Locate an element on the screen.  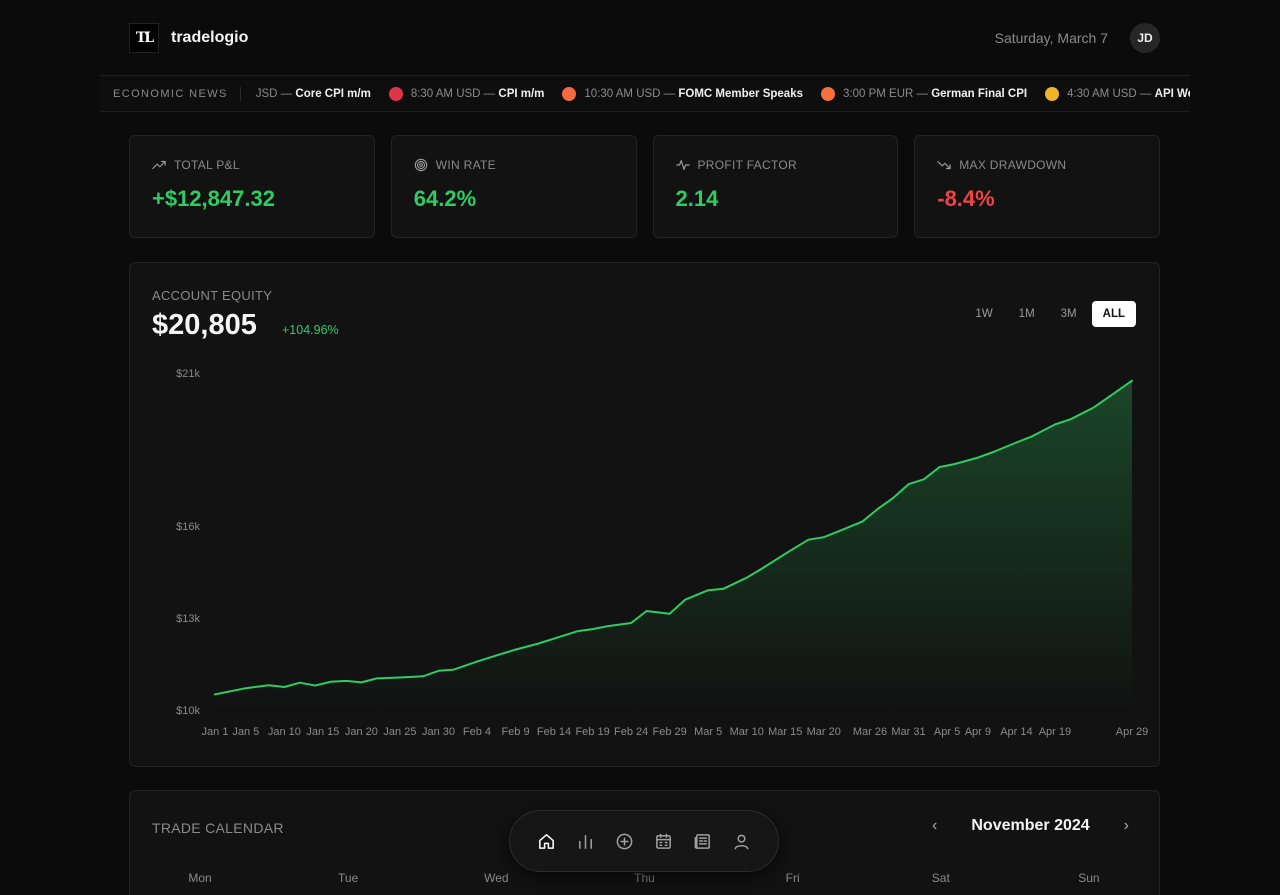
ticker-item-meta: JSD — is located at coordinates (274, 93).